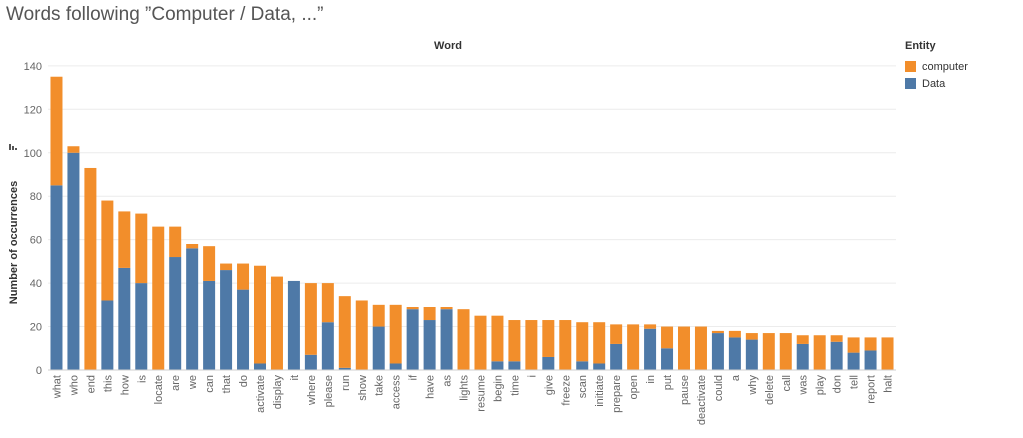  What do you see at coordinates (36, 197) in the screenshot?
I see `y-tick-label-80: 80` at bounding box center [36, 197].